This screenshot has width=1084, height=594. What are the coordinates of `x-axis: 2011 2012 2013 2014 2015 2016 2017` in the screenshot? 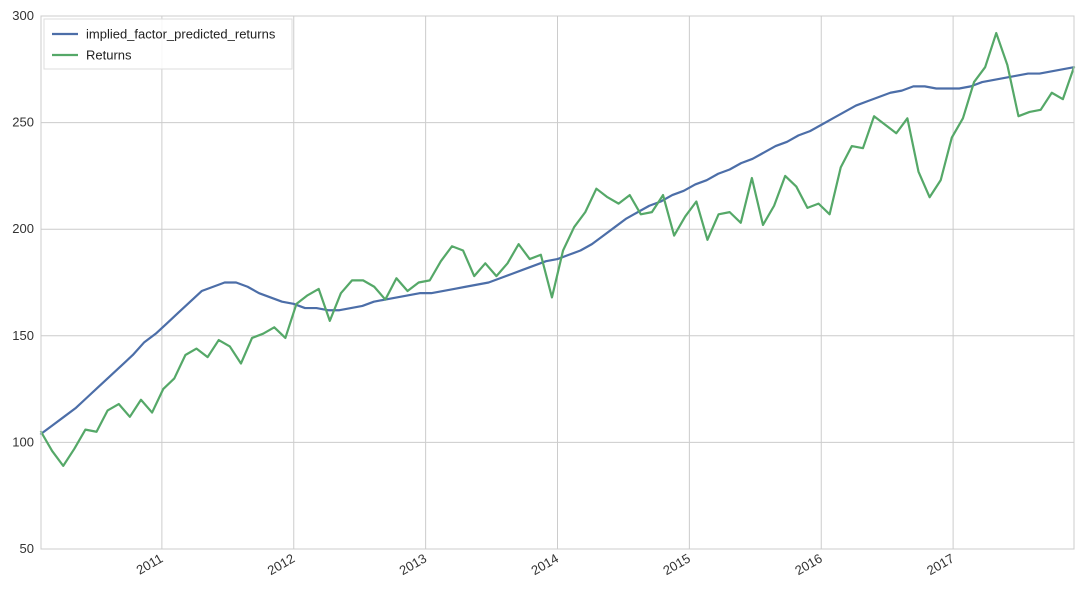 It's located at (545, 564).